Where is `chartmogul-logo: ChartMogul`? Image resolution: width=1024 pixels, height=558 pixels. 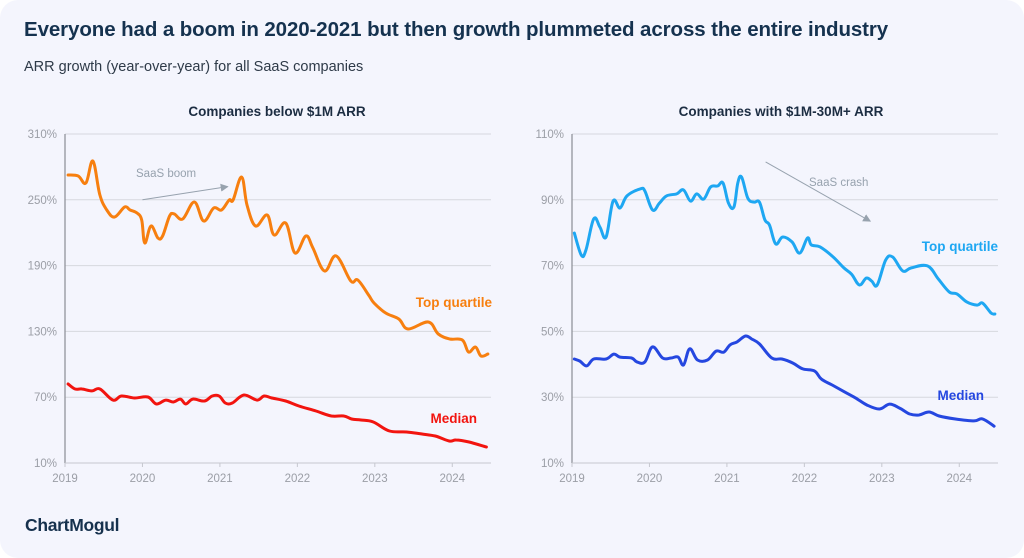 chartmogul-logo: ChartMogul is located at coordinates (72, 525).